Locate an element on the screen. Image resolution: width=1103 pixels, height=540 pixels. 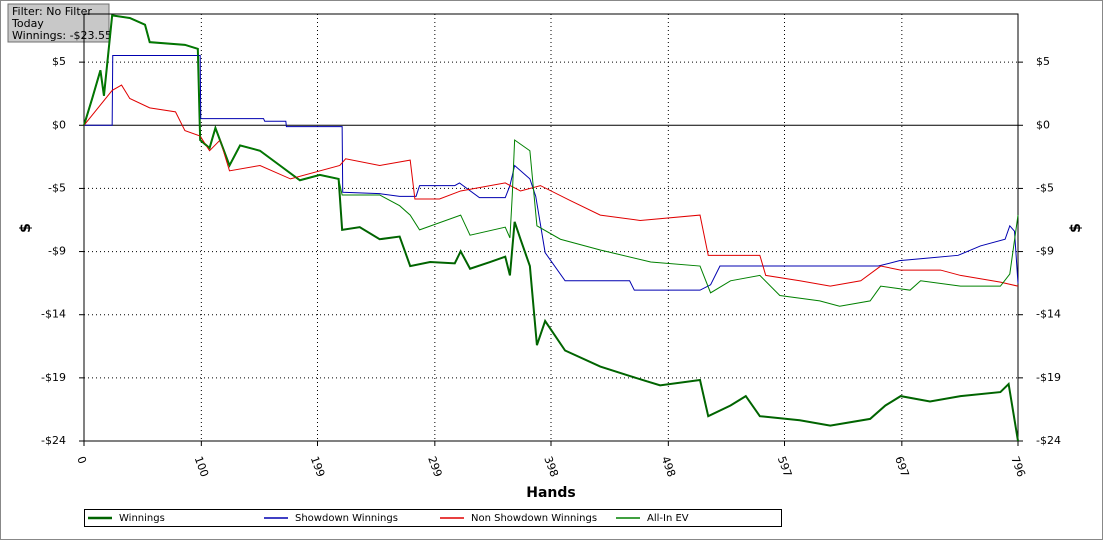
info-line: Today is located at coordinates (27, 23).